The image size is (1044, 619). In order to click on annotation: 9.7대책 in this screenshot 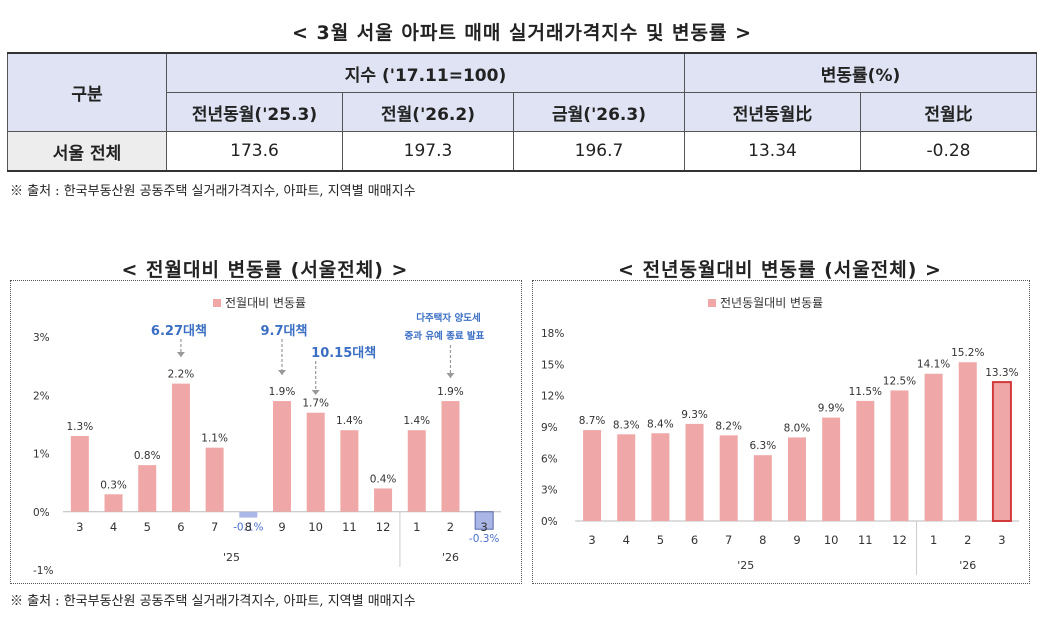, I will do `click(284, 331)`.